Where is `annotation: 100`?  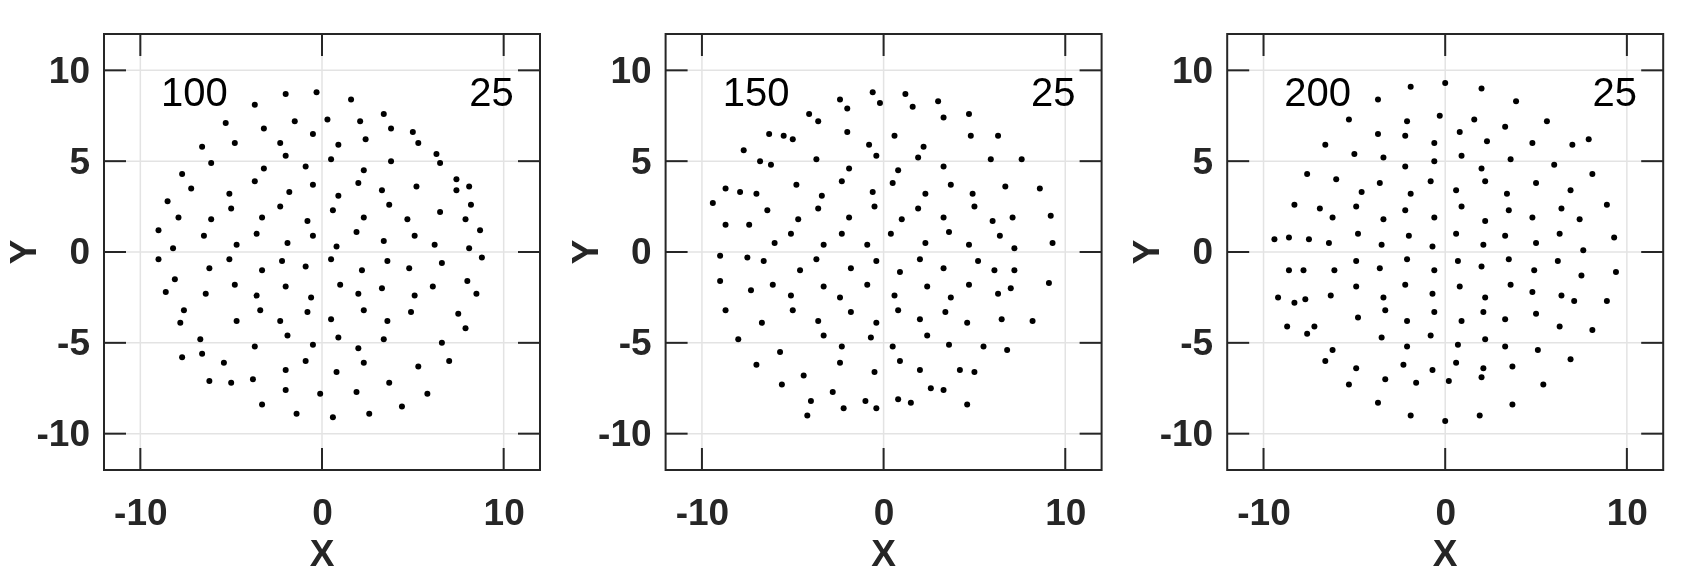 annotation: 100 is located at coordinates (194, 91).